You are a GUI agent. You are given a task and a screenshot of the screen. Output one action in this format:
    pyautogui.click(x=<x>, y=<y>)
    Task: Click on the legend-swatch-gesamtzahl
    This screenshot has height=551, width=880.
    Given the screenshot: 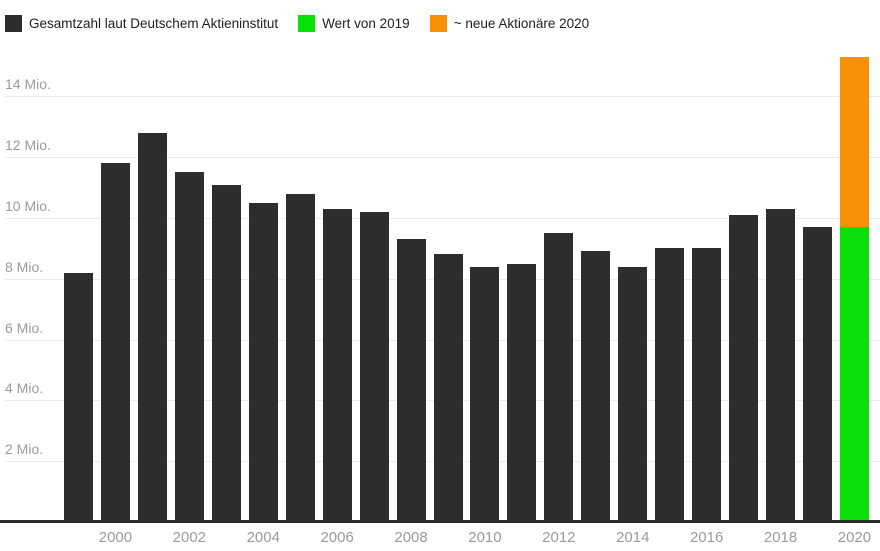 What is the action you would take?
    pyautogui.click(x=13, y=23)
    